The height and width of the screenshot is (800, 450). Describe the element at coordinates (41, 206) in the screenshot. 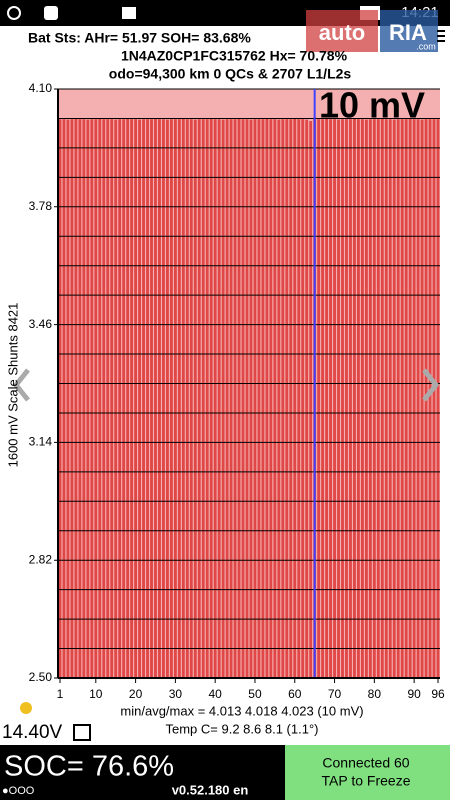

I see `y-tick-label: 3.78` at that location.